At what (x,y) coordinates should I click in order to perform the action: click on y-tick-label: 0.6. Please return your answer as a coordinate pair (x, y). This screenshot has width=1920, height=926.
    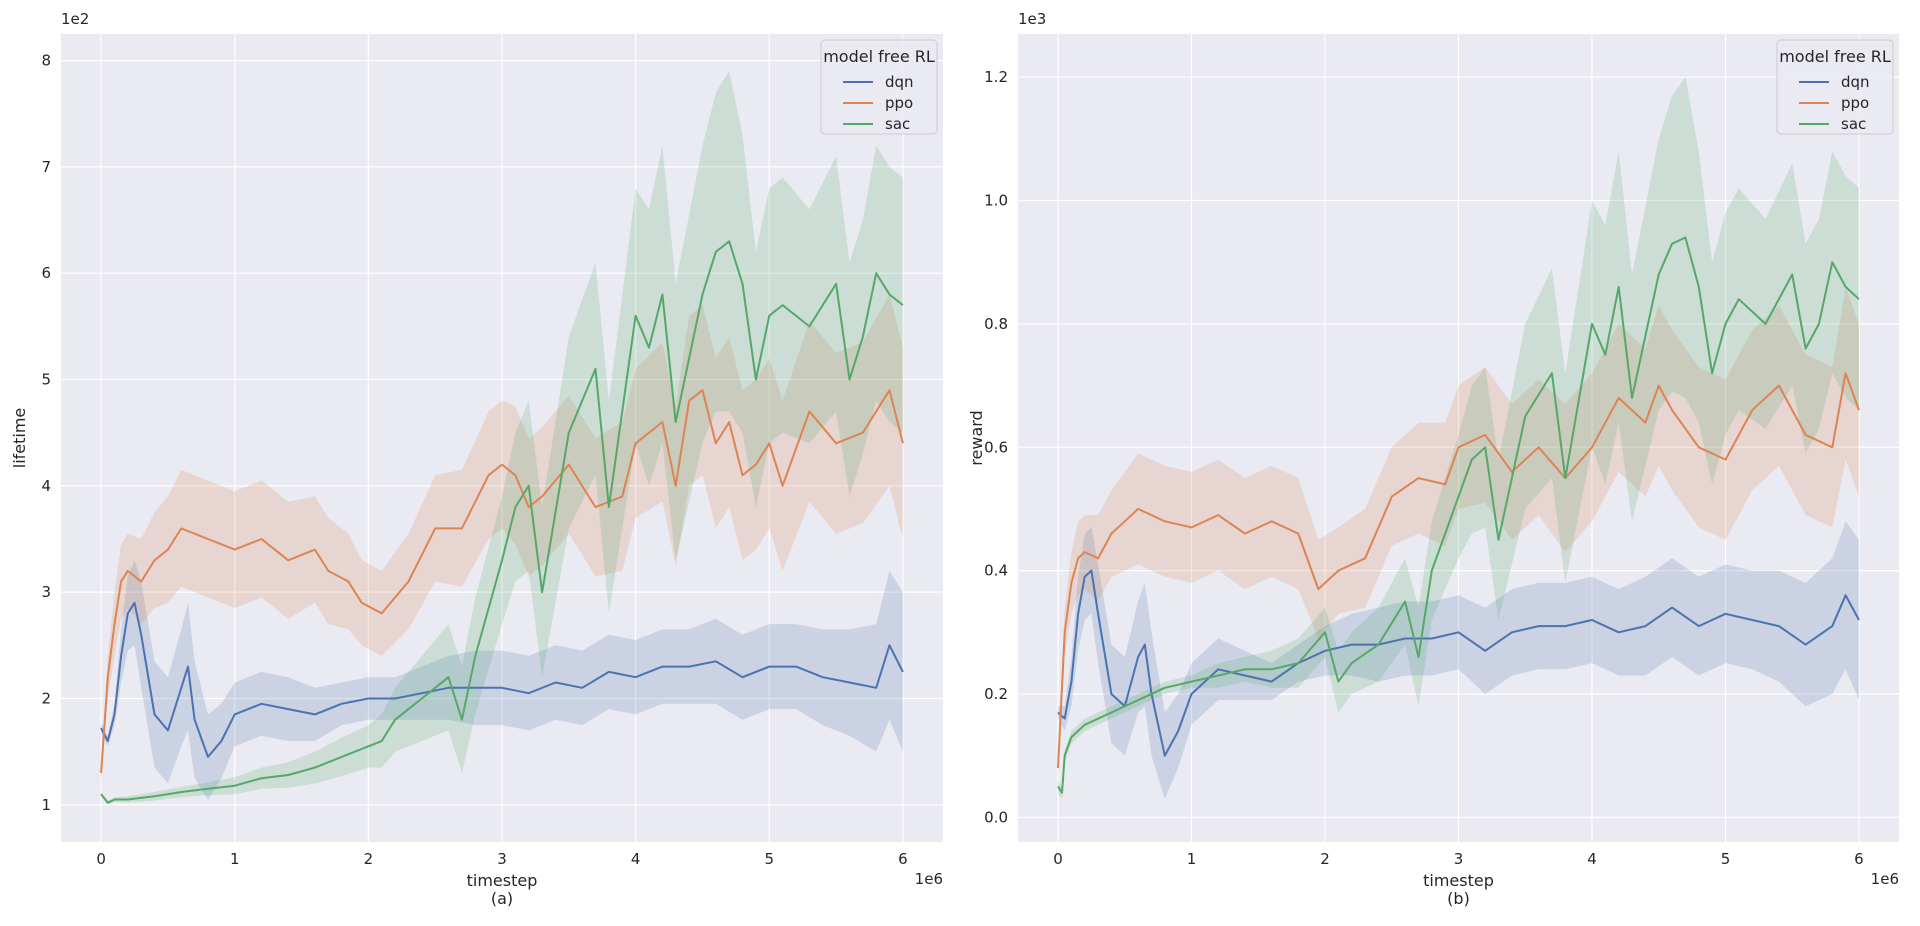
    Looking at the image, I should click on (996, 447).